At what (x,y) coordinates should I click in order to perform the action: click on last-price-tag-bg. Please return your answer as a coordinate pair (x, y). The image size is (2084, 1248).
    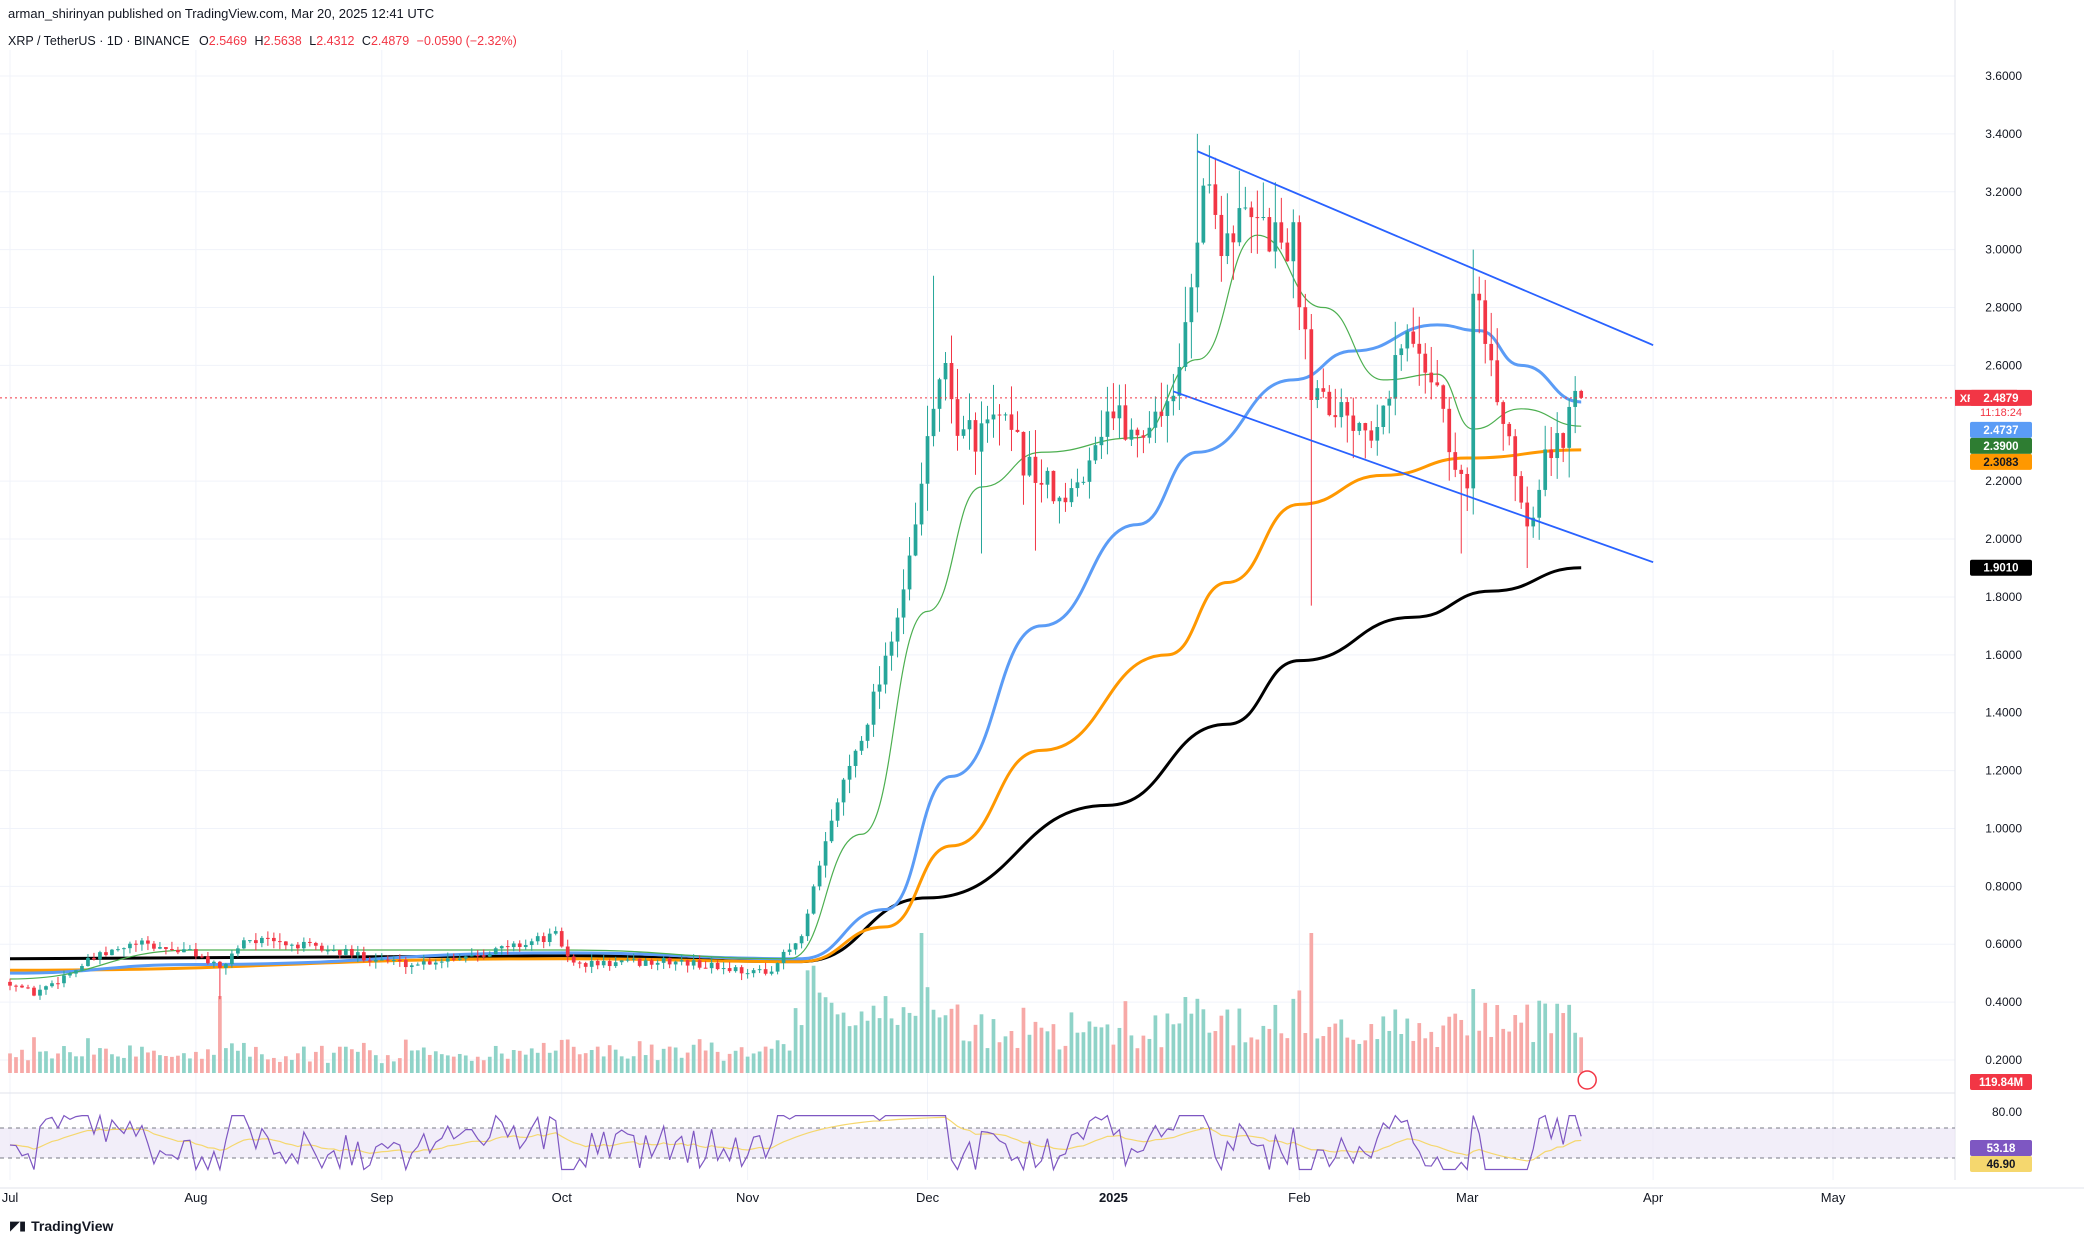
    Looking at the image, I should click on (2001, 397).